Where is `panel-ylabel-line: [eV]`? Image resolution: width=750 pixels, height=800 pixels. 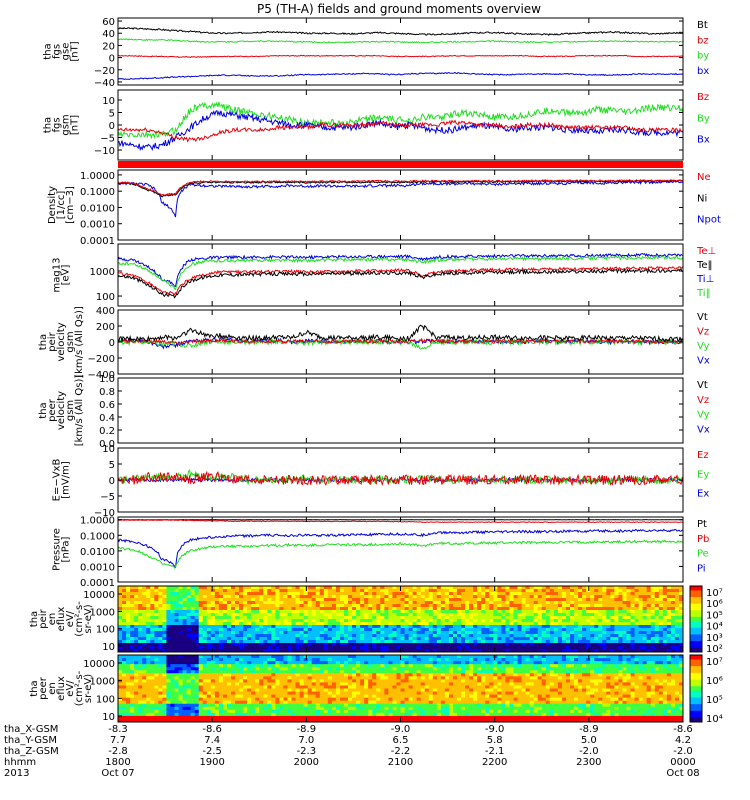 panel-ylabel-line: [eV] is located at coordinates (66, 275).